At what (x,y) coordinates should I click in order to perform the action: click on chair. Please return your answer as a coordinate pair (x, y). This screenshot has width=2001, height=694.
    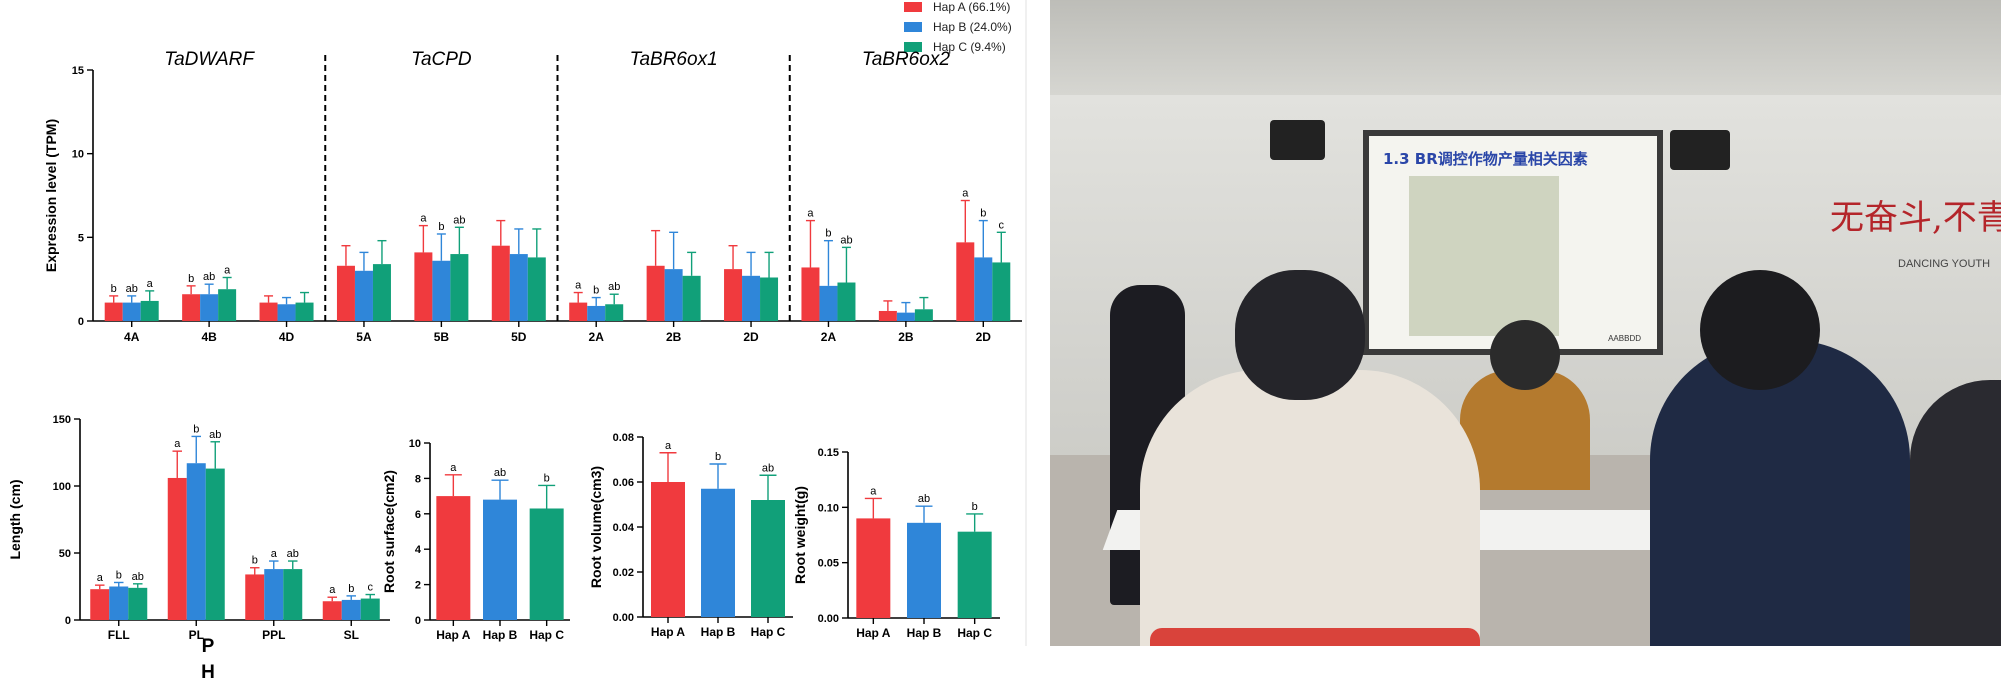
    Looking at the image, I should click on (1315, 637).